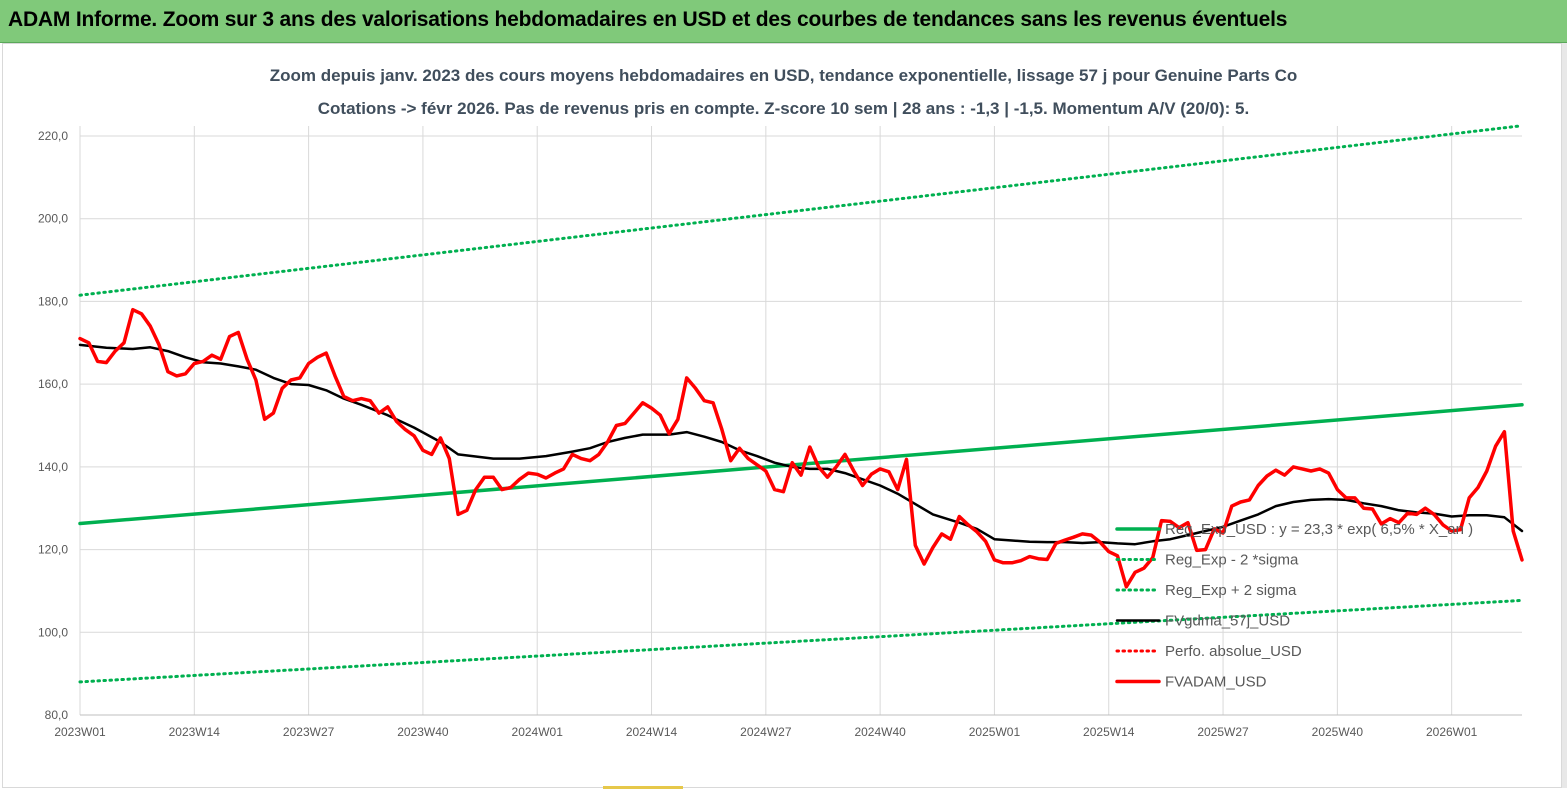  Describe the element at coordinates (53, 467) in the screenshot. I see `y-tick-label: 140,0` at that location.